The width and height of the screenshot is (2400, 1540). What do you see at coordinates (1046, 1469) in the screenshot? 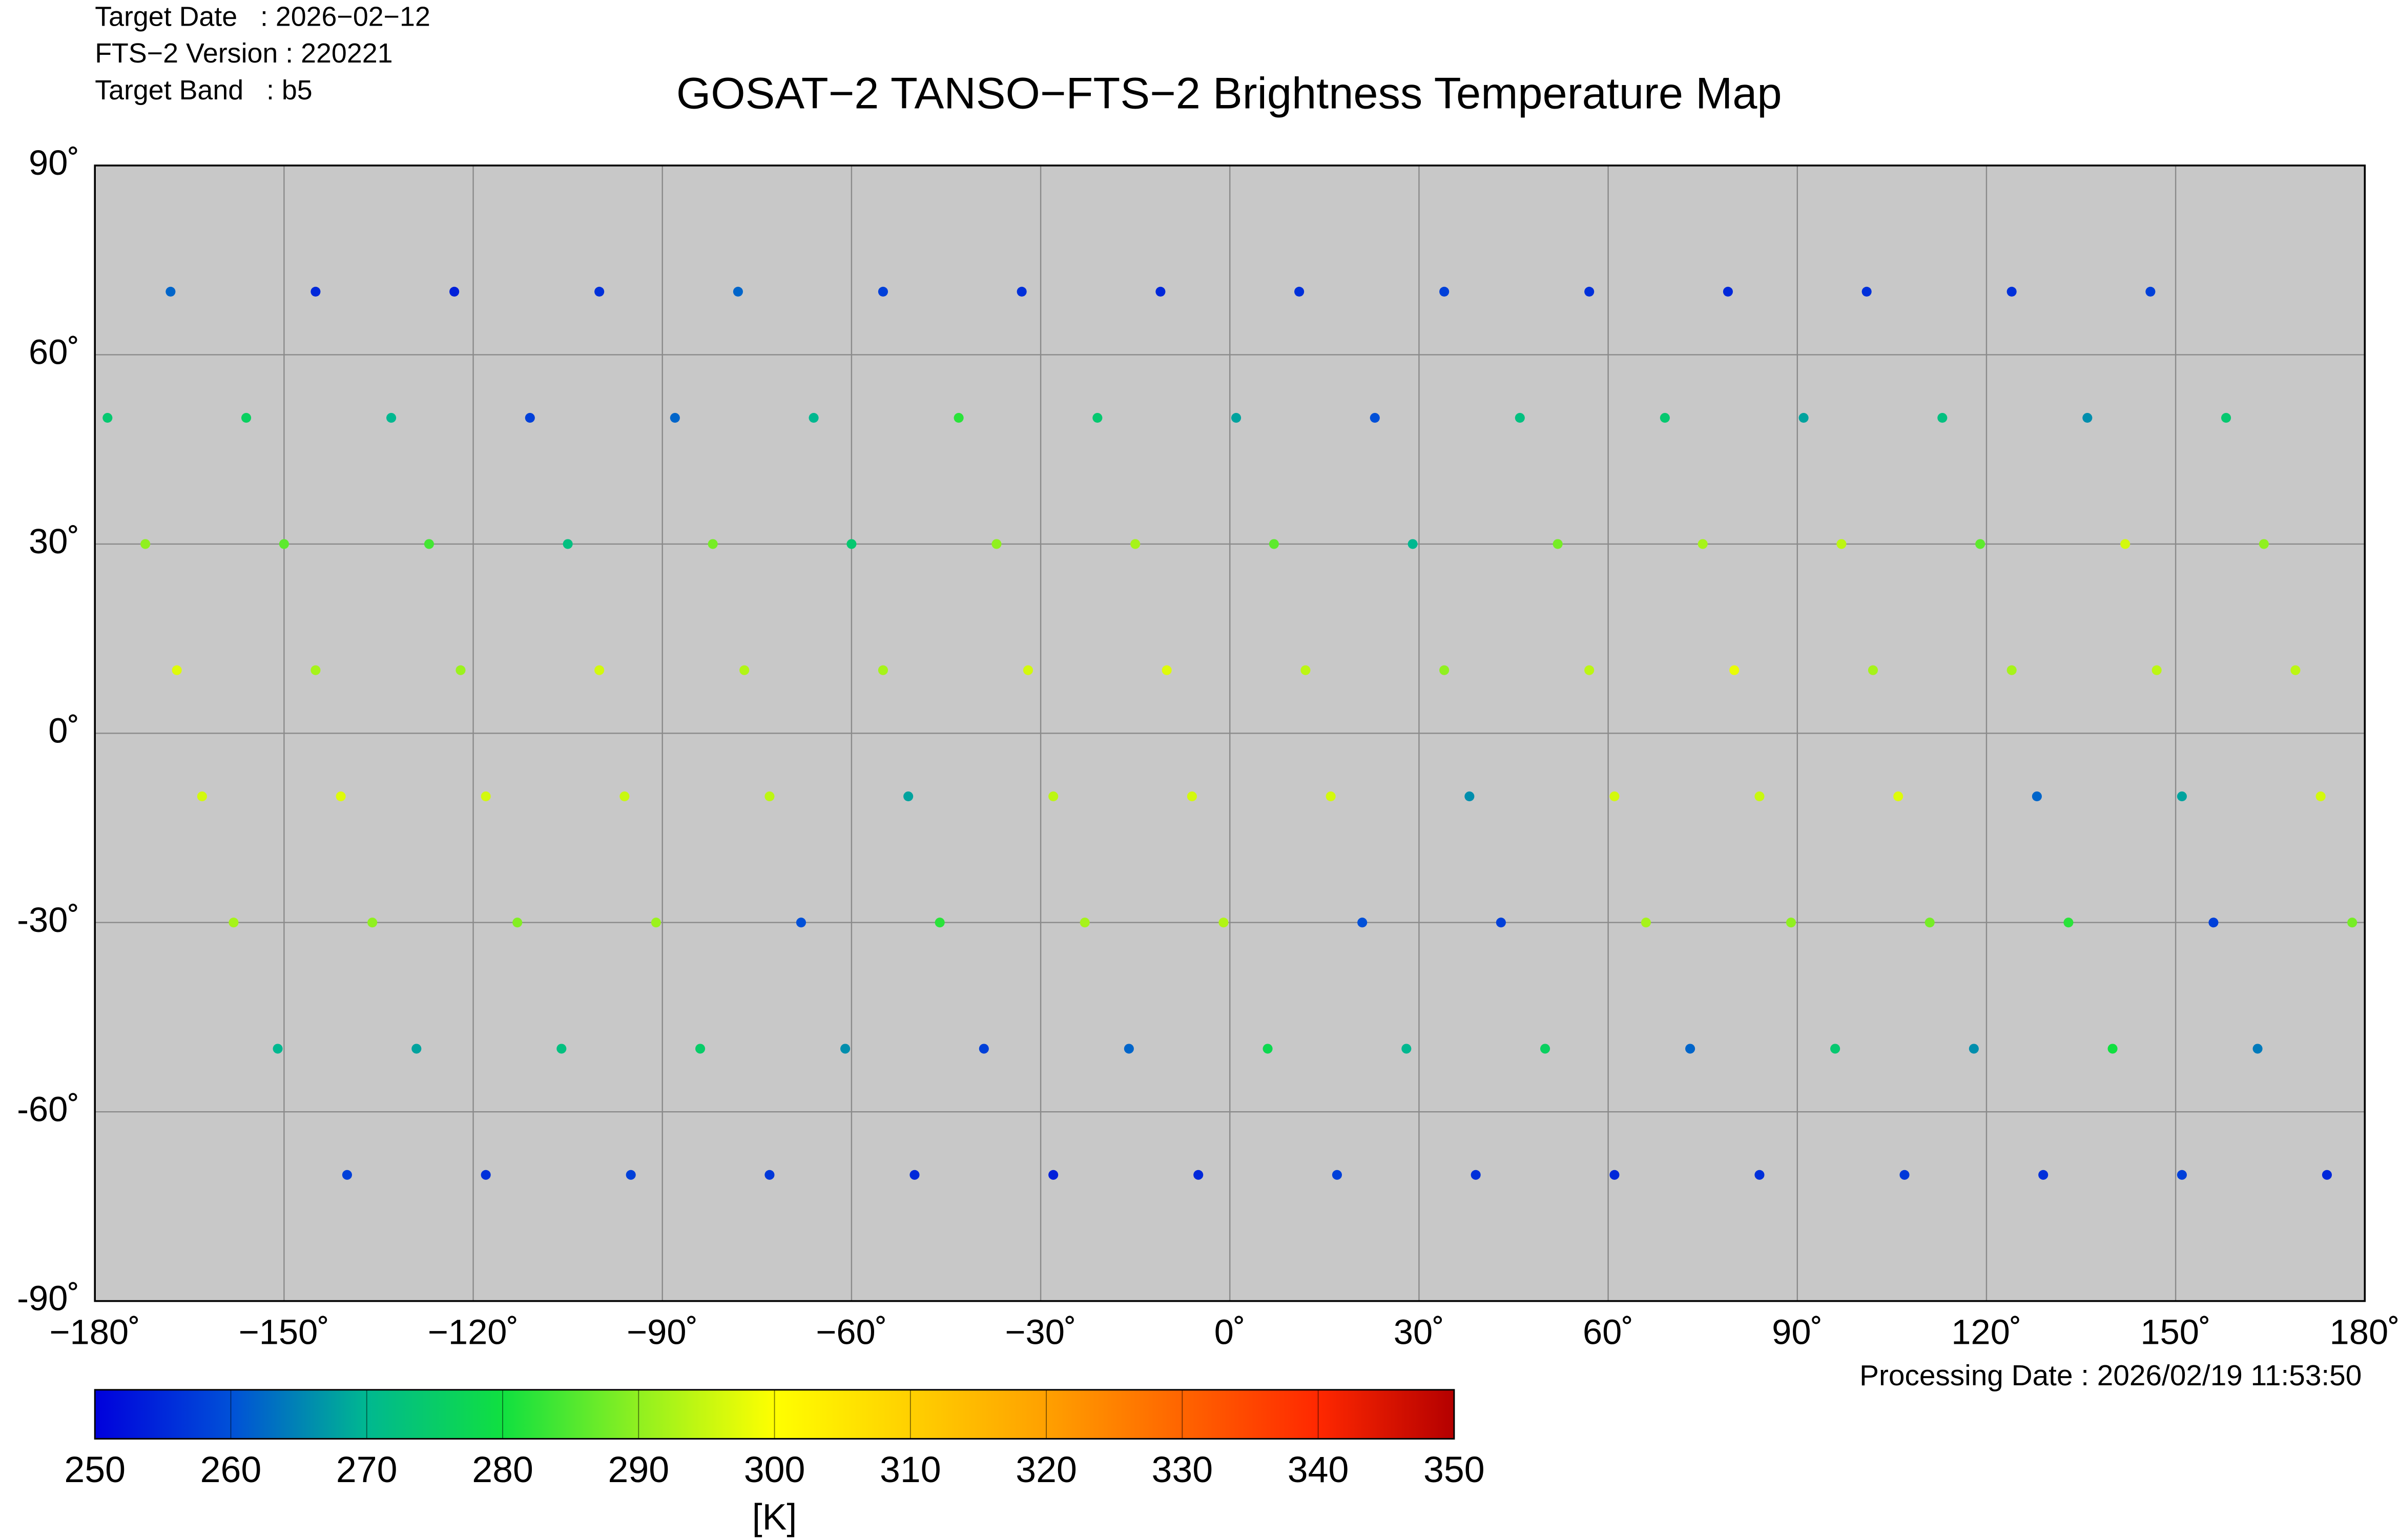
I see `colorbar-tick-label: 320` at bounding box center [1046, 1469].